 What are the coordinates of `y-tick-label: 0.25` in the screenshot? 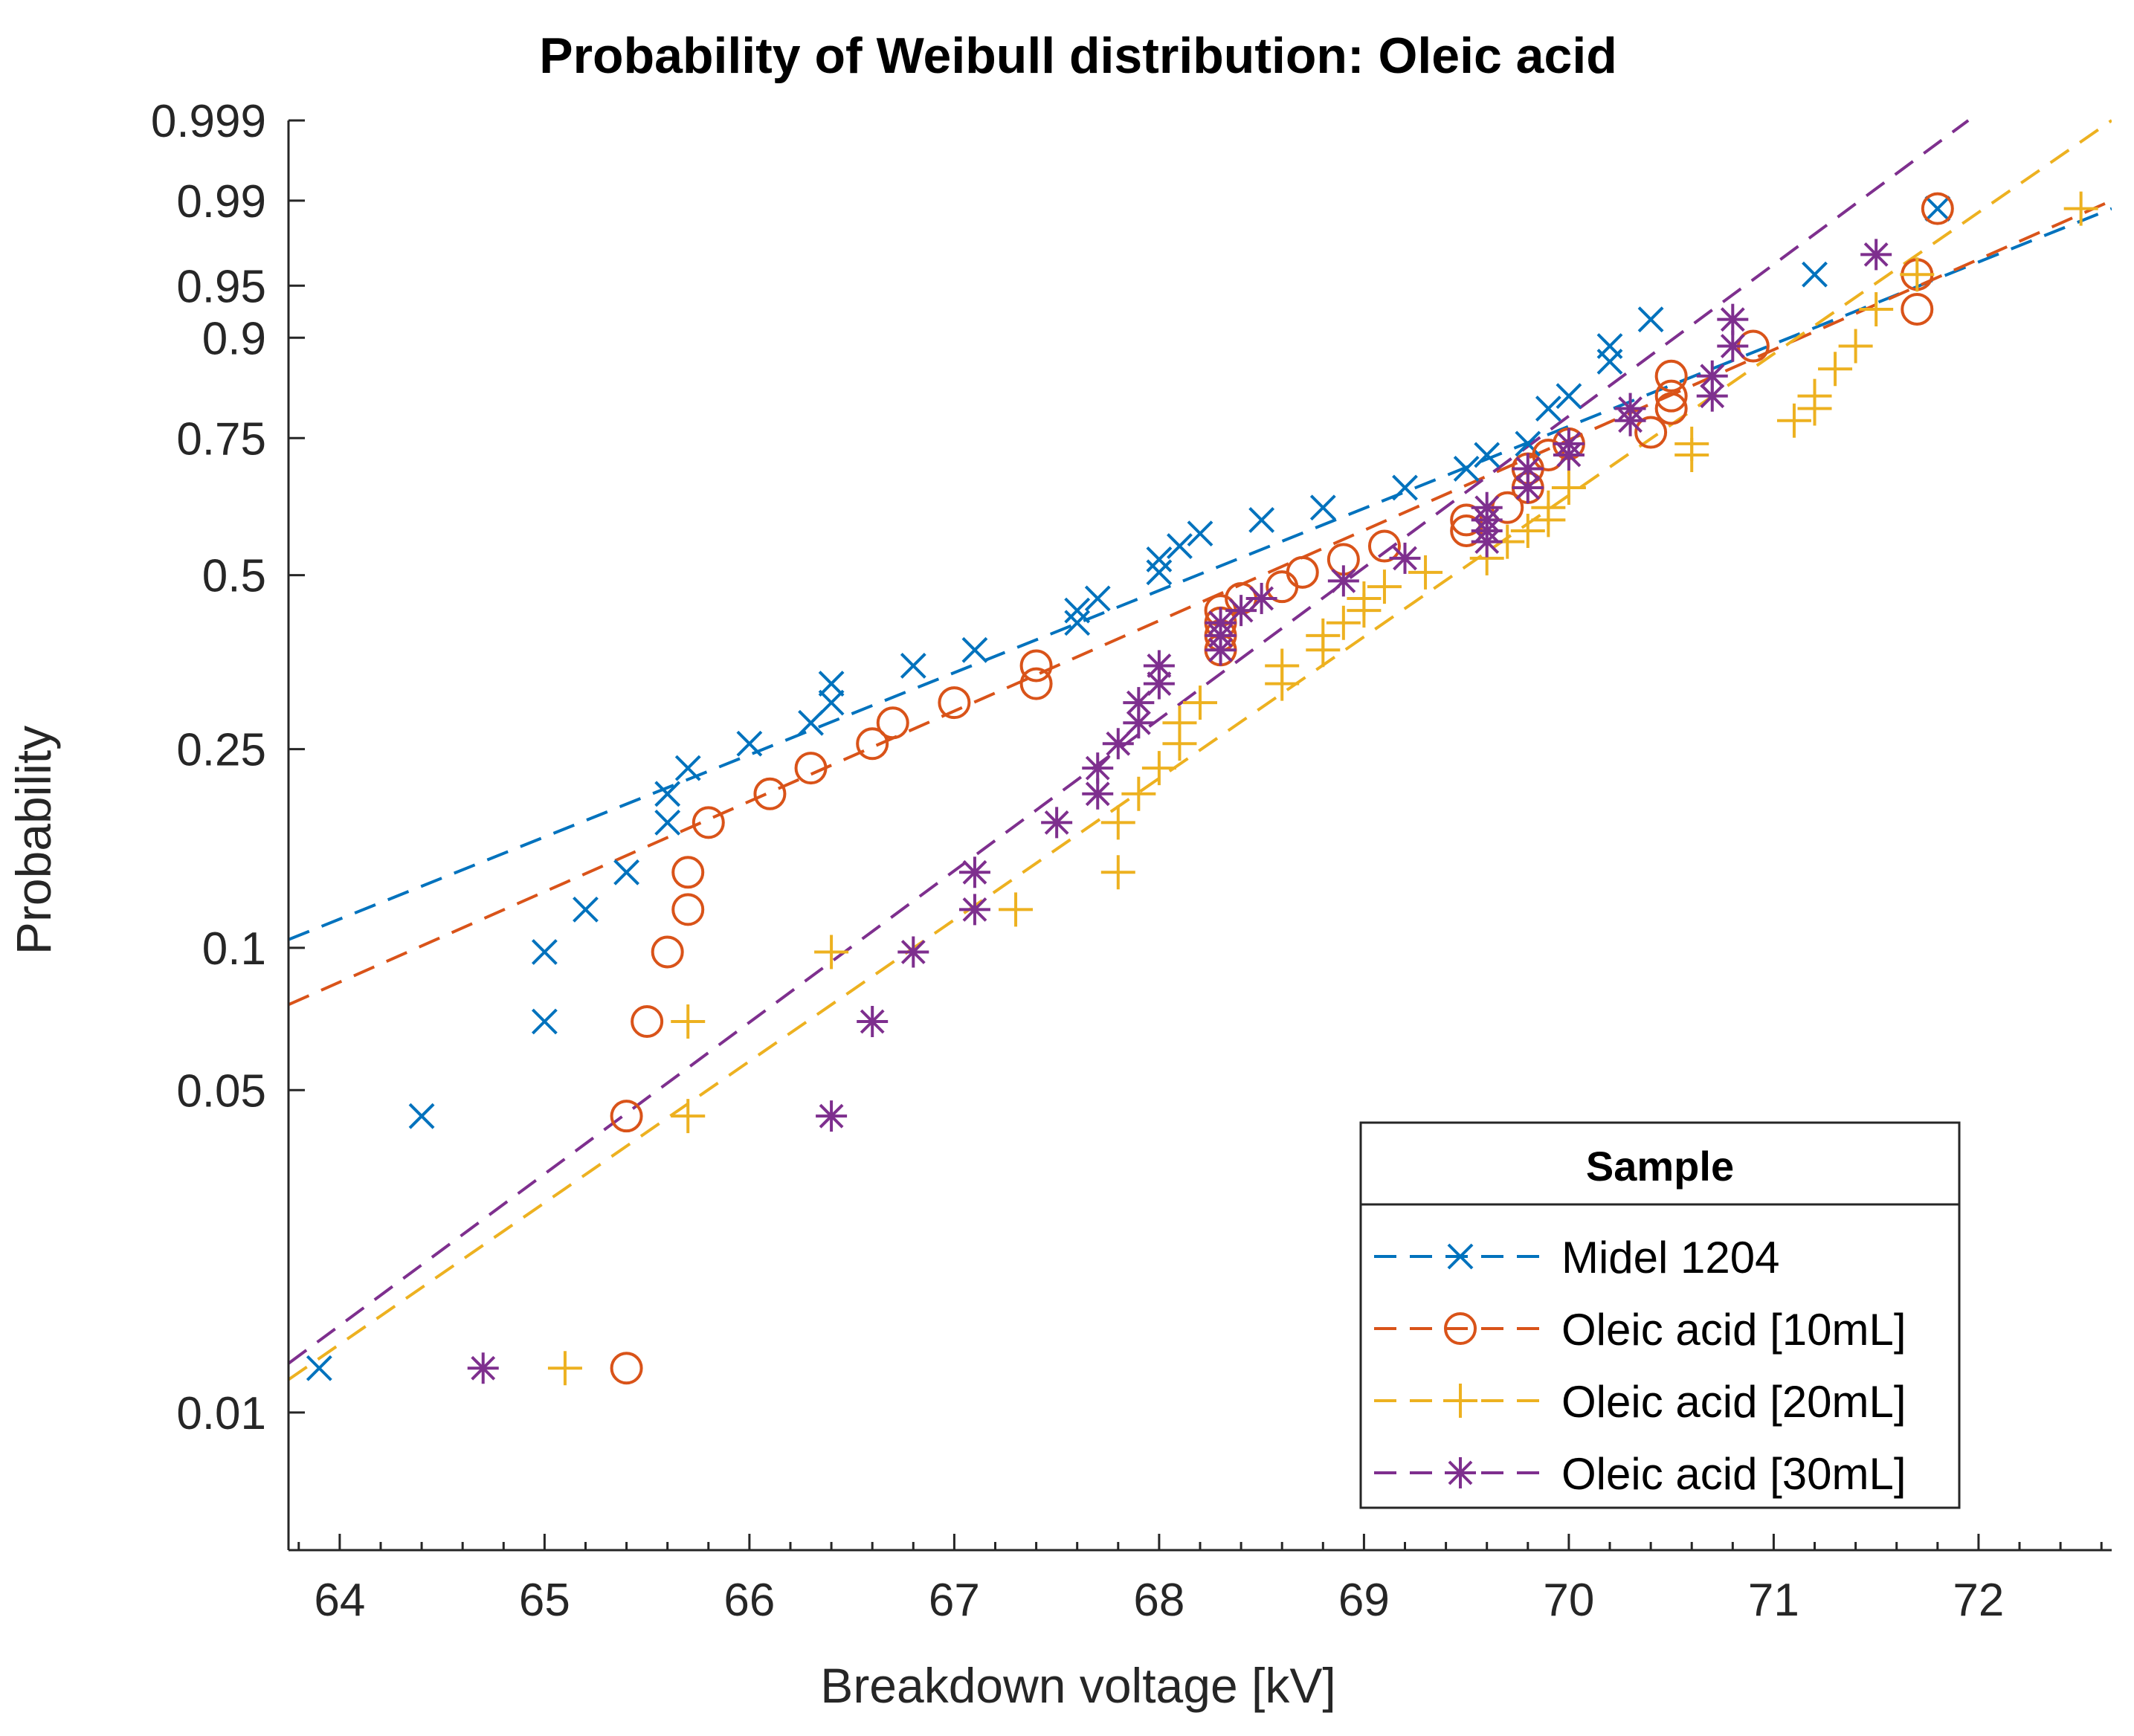 It's located at (221, 750).